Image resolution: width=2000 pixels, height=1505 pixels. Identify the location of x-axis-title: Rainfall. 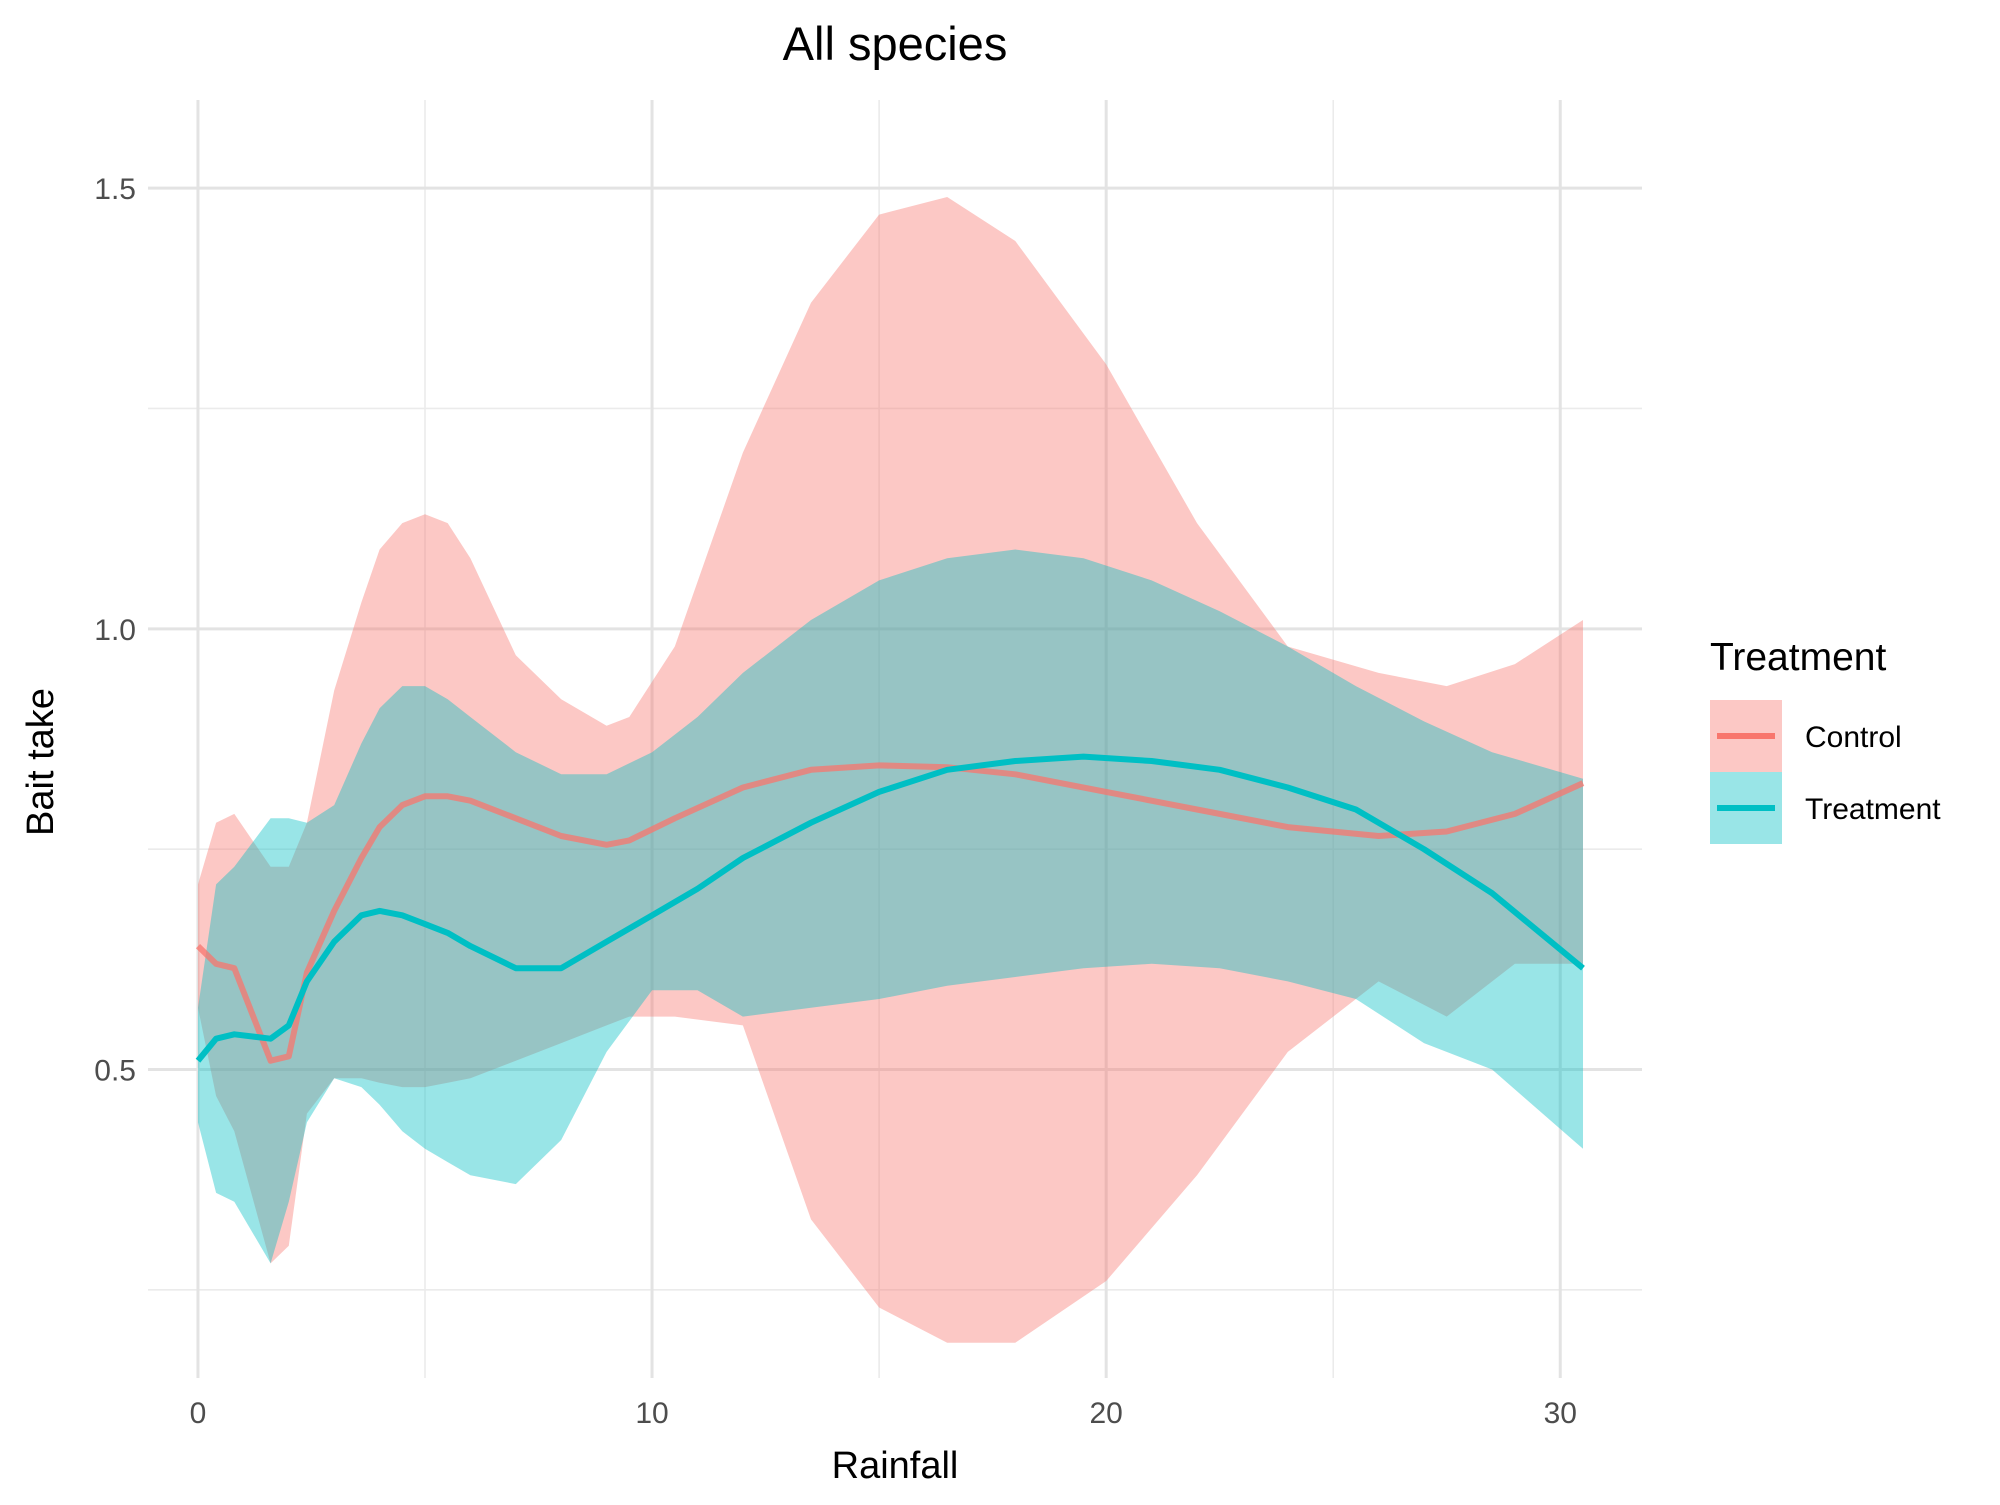
(895, 1466).